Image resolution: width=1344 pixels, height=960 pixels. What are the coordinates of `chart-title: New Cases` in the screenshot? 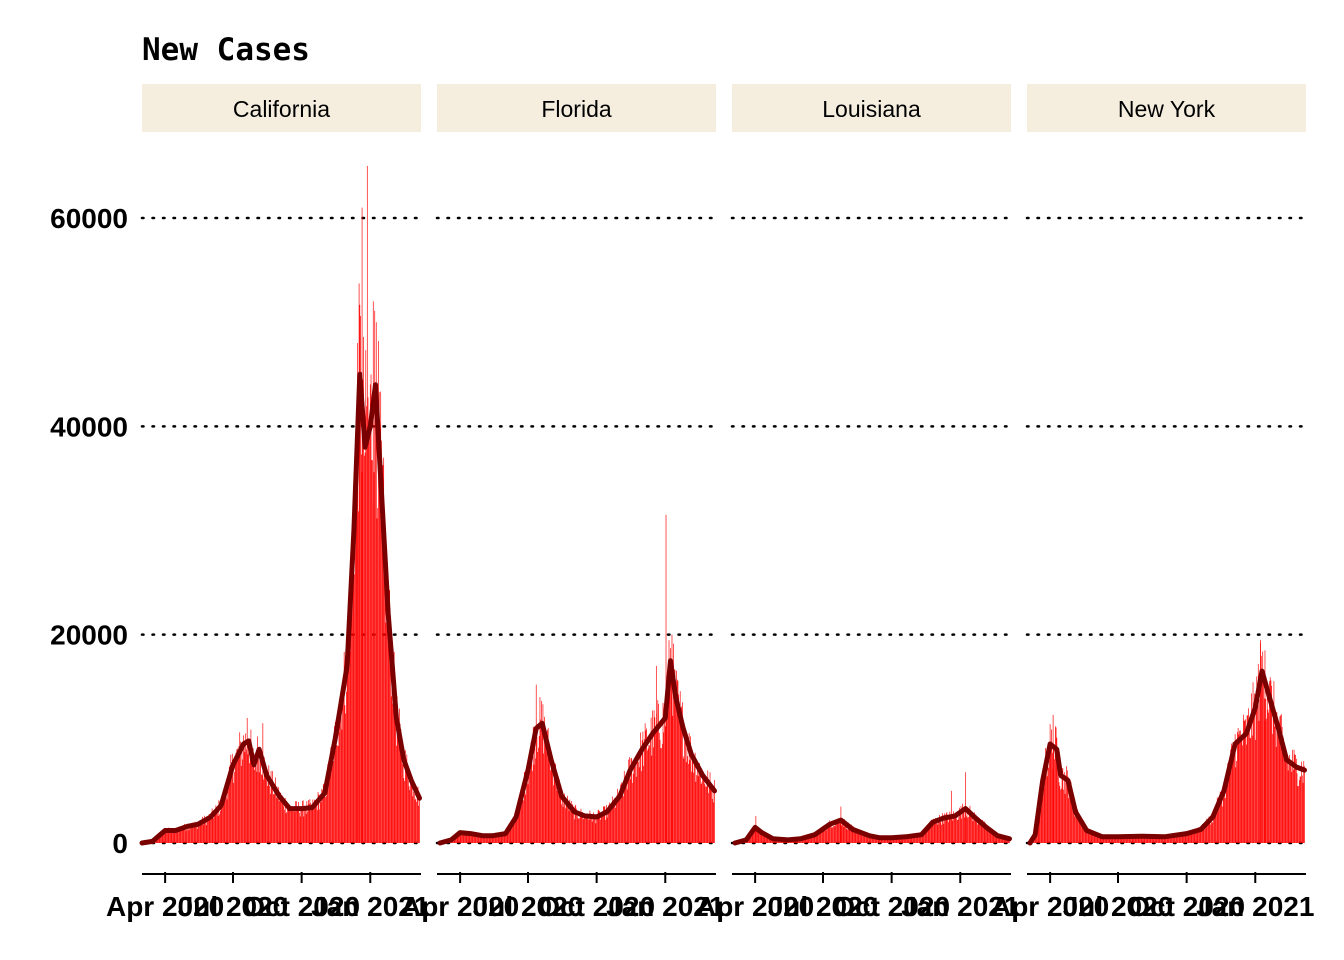 It's located at (226, 50).